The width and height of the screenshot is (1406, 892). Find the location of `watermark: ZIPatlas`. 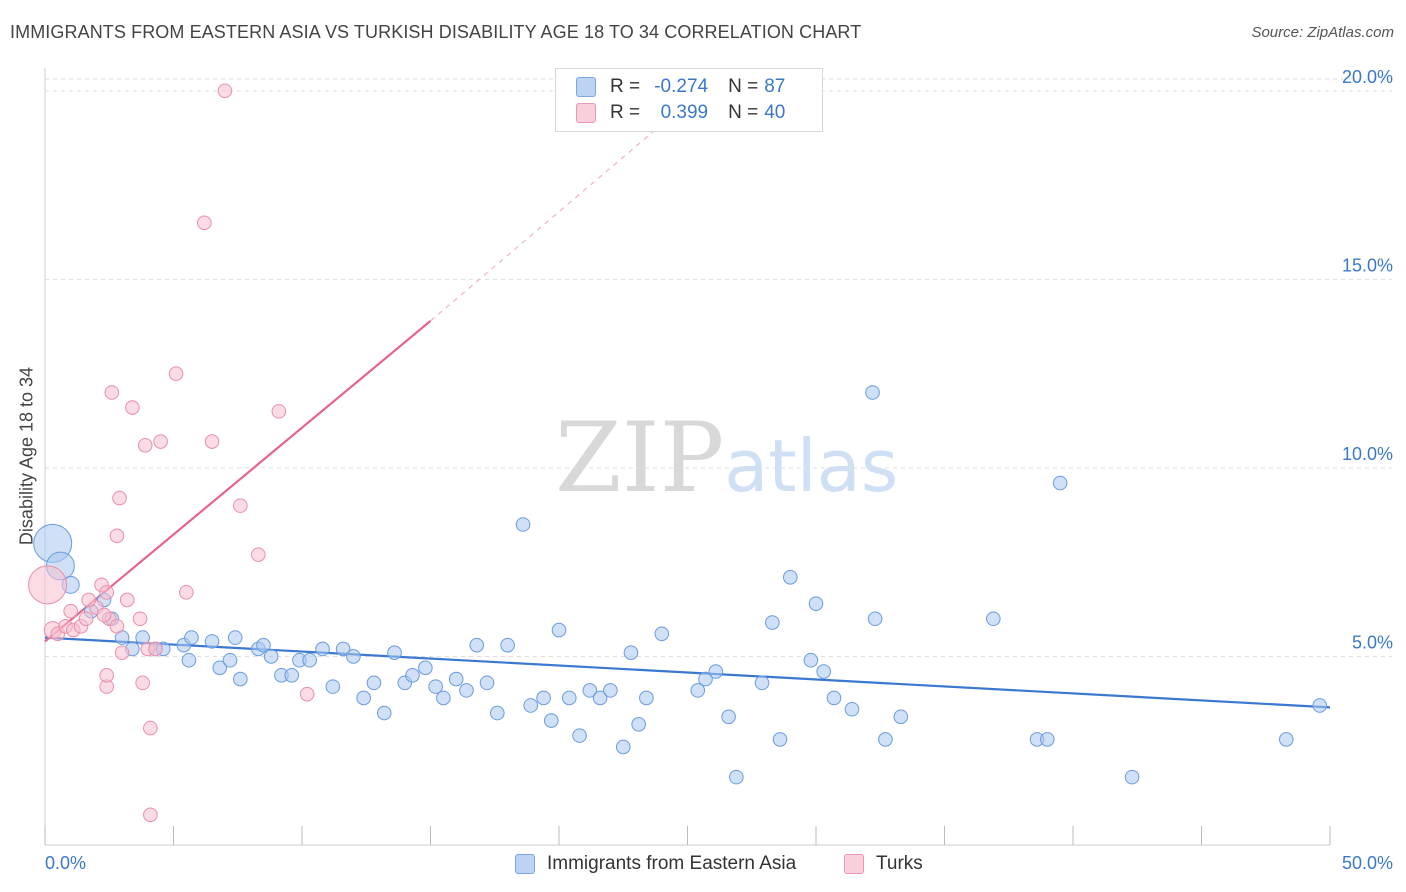

watermark: ZIPatlas is located at coordinates (726, 458).